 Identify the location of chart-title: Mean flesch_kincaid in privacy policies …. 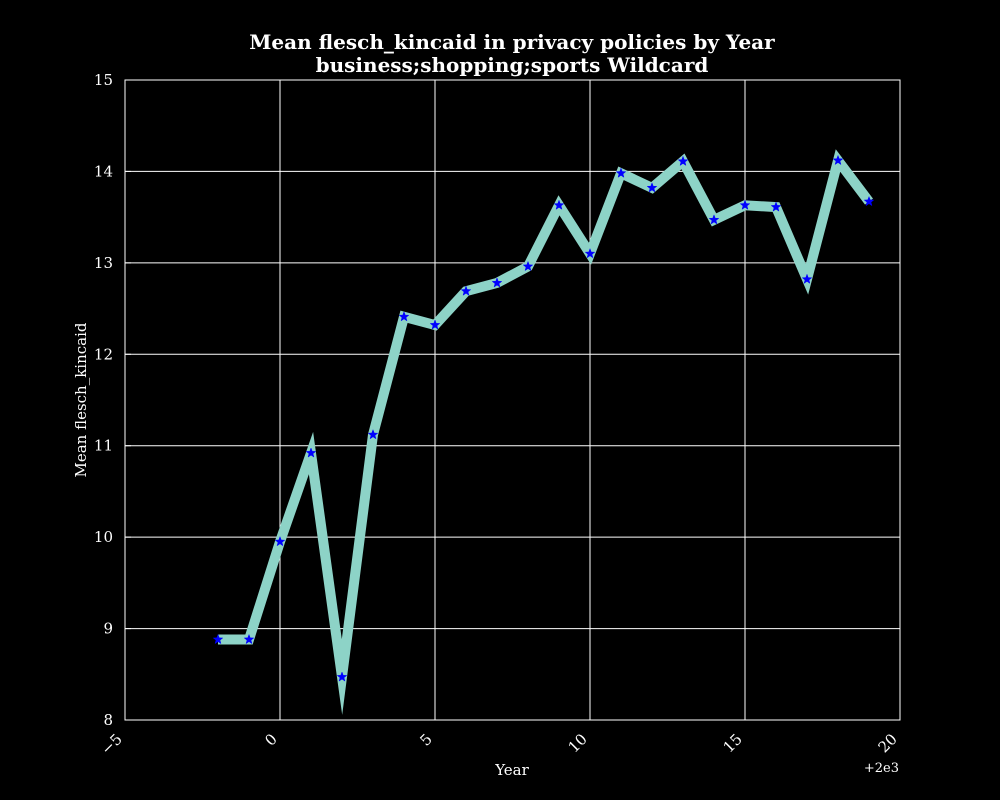
(512, 42).